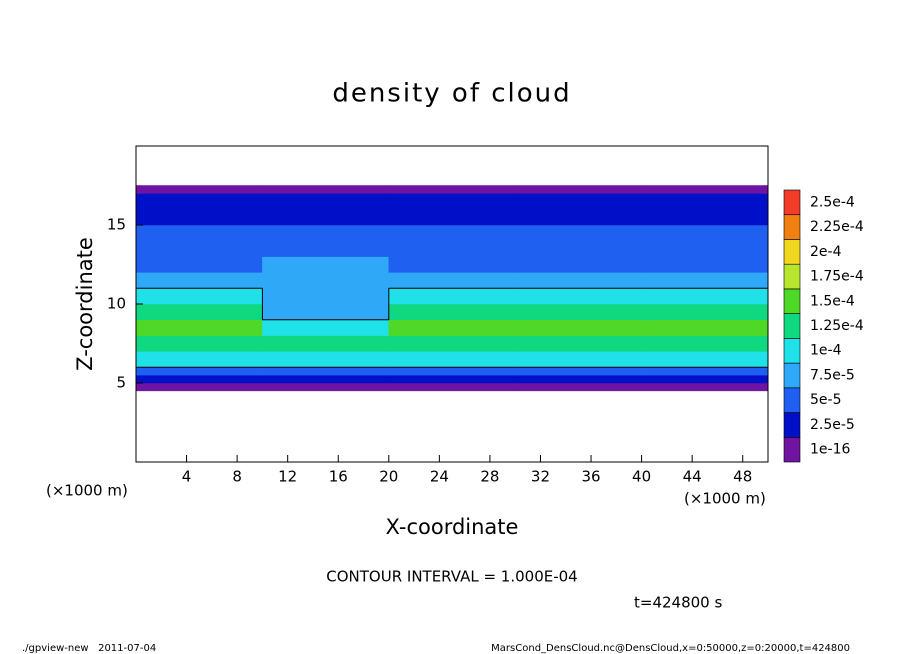 This screenshot has width=904, height=654. What do you see at coordinates (830, 450) in the screenshot?
I see `colorbar-label: 1e-16` at bounding box center [830, 450].